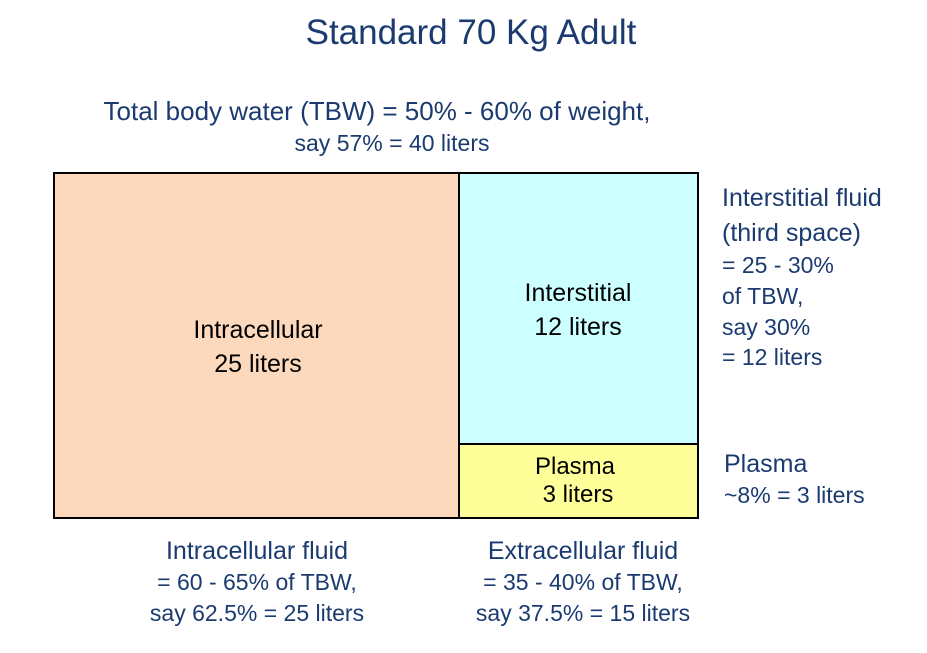 The height and width of the screenshot is (653, 927). I want to click on note-line: say 37.5% = 15 liters, so click(583, 613).